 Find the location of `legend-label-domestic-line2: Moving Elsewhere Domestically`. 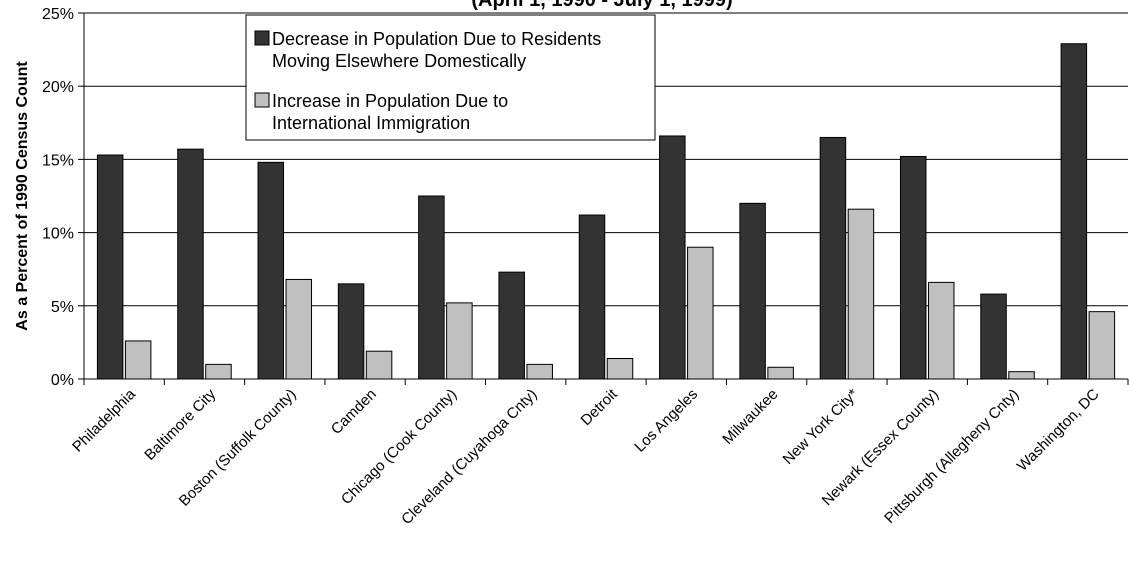

legend-label-domestic-line2: Moving Elsewhere Domestically is located at coordinates (399, 61).